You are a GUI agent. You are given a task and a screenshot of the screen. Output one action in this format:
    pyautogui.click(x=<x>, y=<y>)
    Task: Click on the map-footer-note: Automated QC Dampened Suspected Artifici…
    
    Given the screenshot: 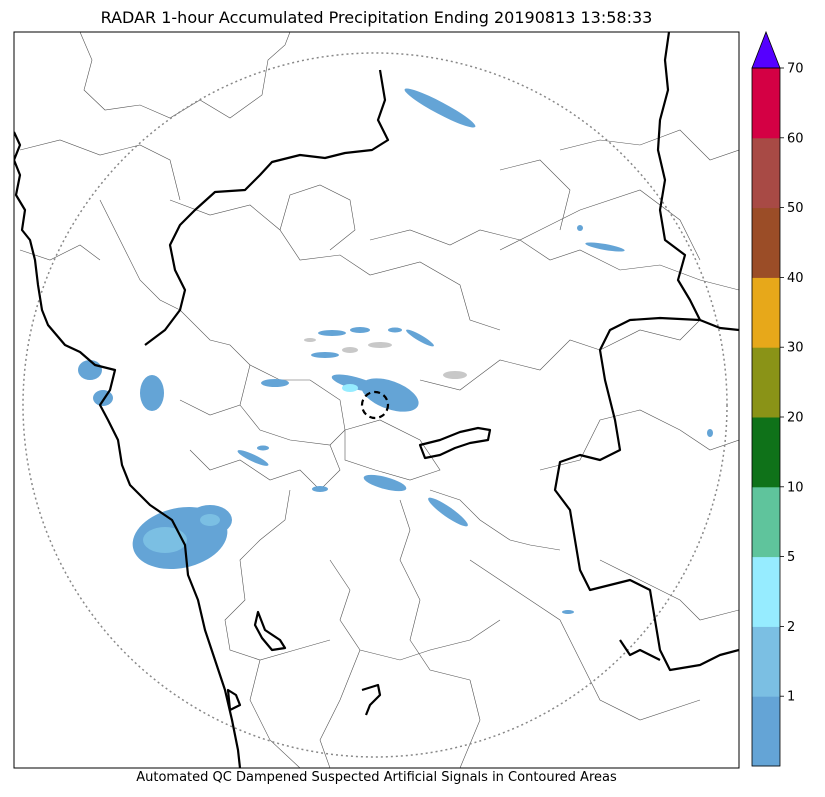 What is the action you would take?
    pyautogui.click(x=376, y=777)
    